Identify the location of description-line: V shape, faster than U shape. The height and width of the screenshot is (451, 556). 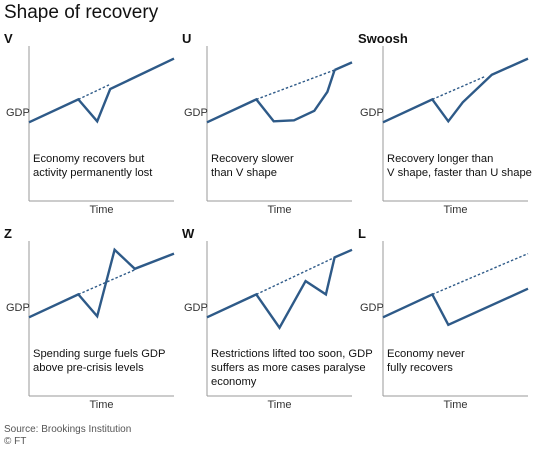
(459, 173).